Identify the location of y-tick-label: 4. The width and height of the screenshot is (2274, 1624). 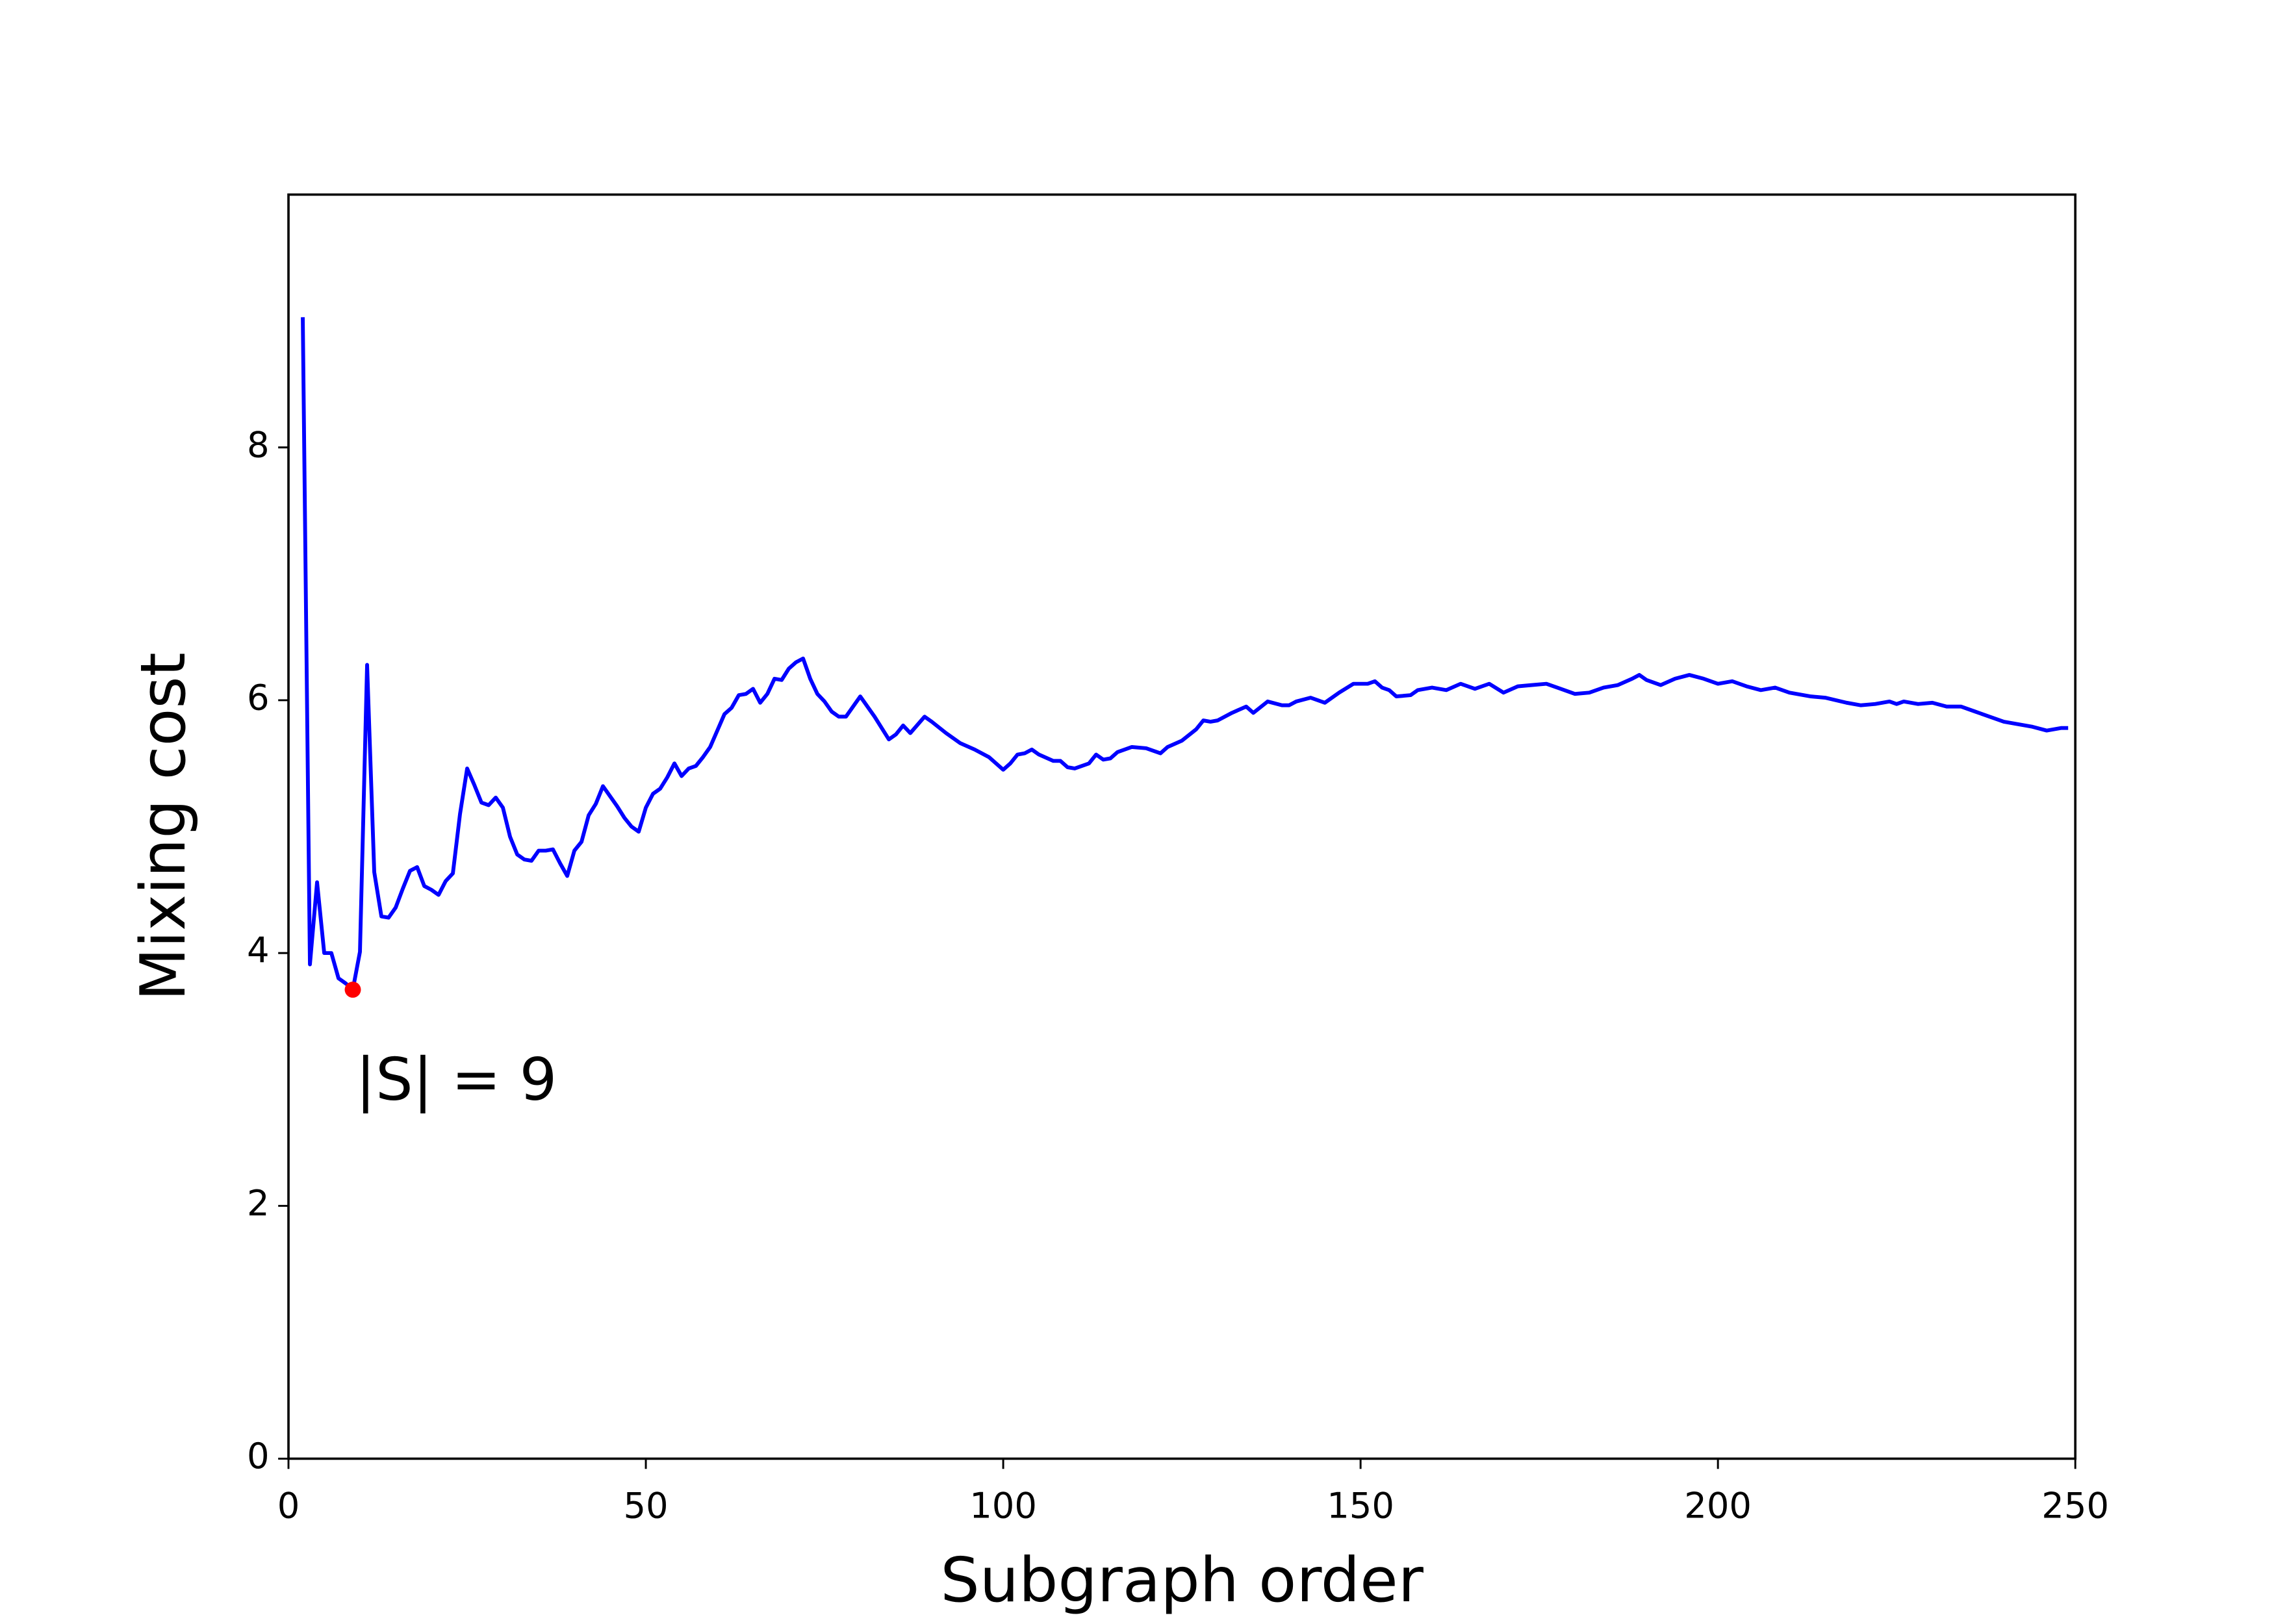
(258, 950).